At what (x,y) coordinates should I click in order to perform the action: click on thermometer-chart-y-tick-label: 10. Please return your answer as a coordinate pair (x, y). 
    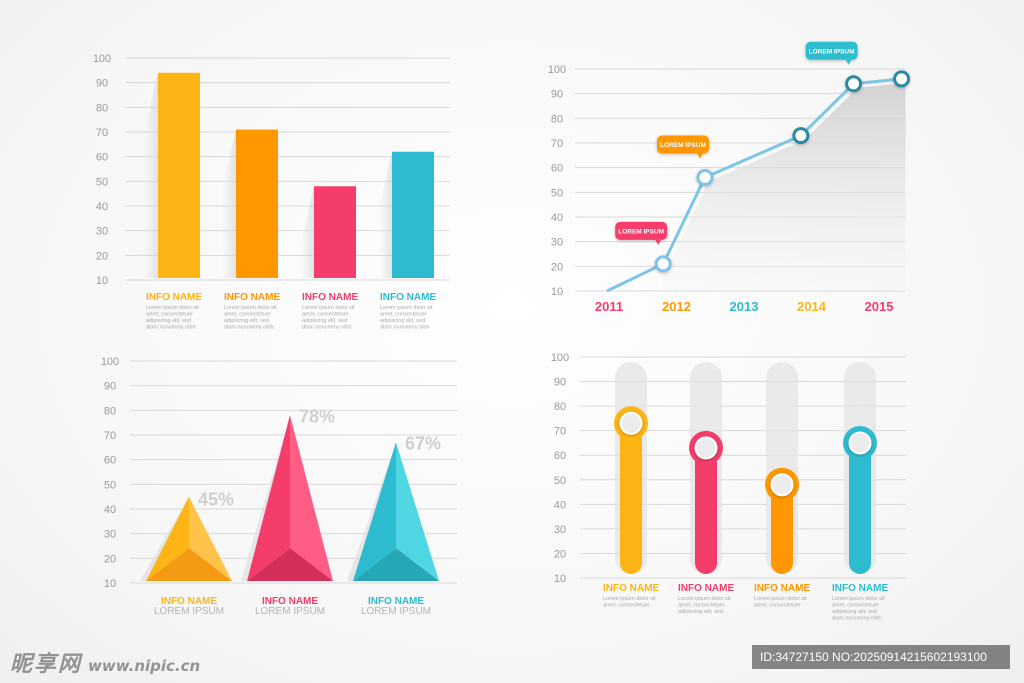
    Looking at the image, I should click on (560, 579).